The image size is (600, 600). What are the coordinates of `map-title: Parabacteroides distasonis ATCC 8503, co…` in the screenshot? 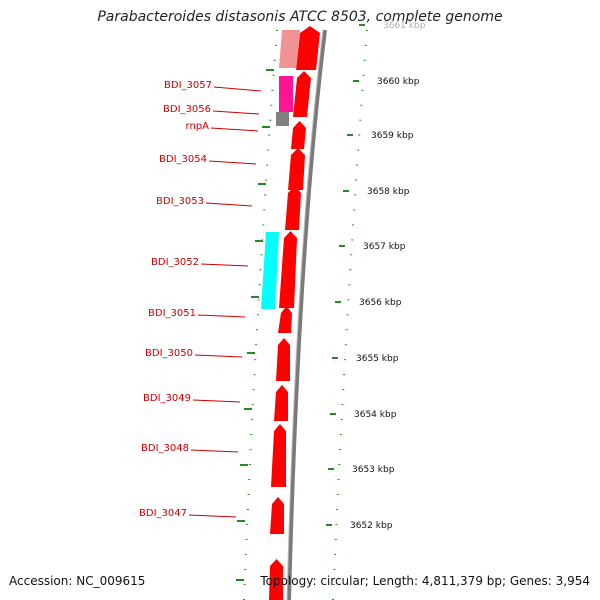 It's located at (300, 17).